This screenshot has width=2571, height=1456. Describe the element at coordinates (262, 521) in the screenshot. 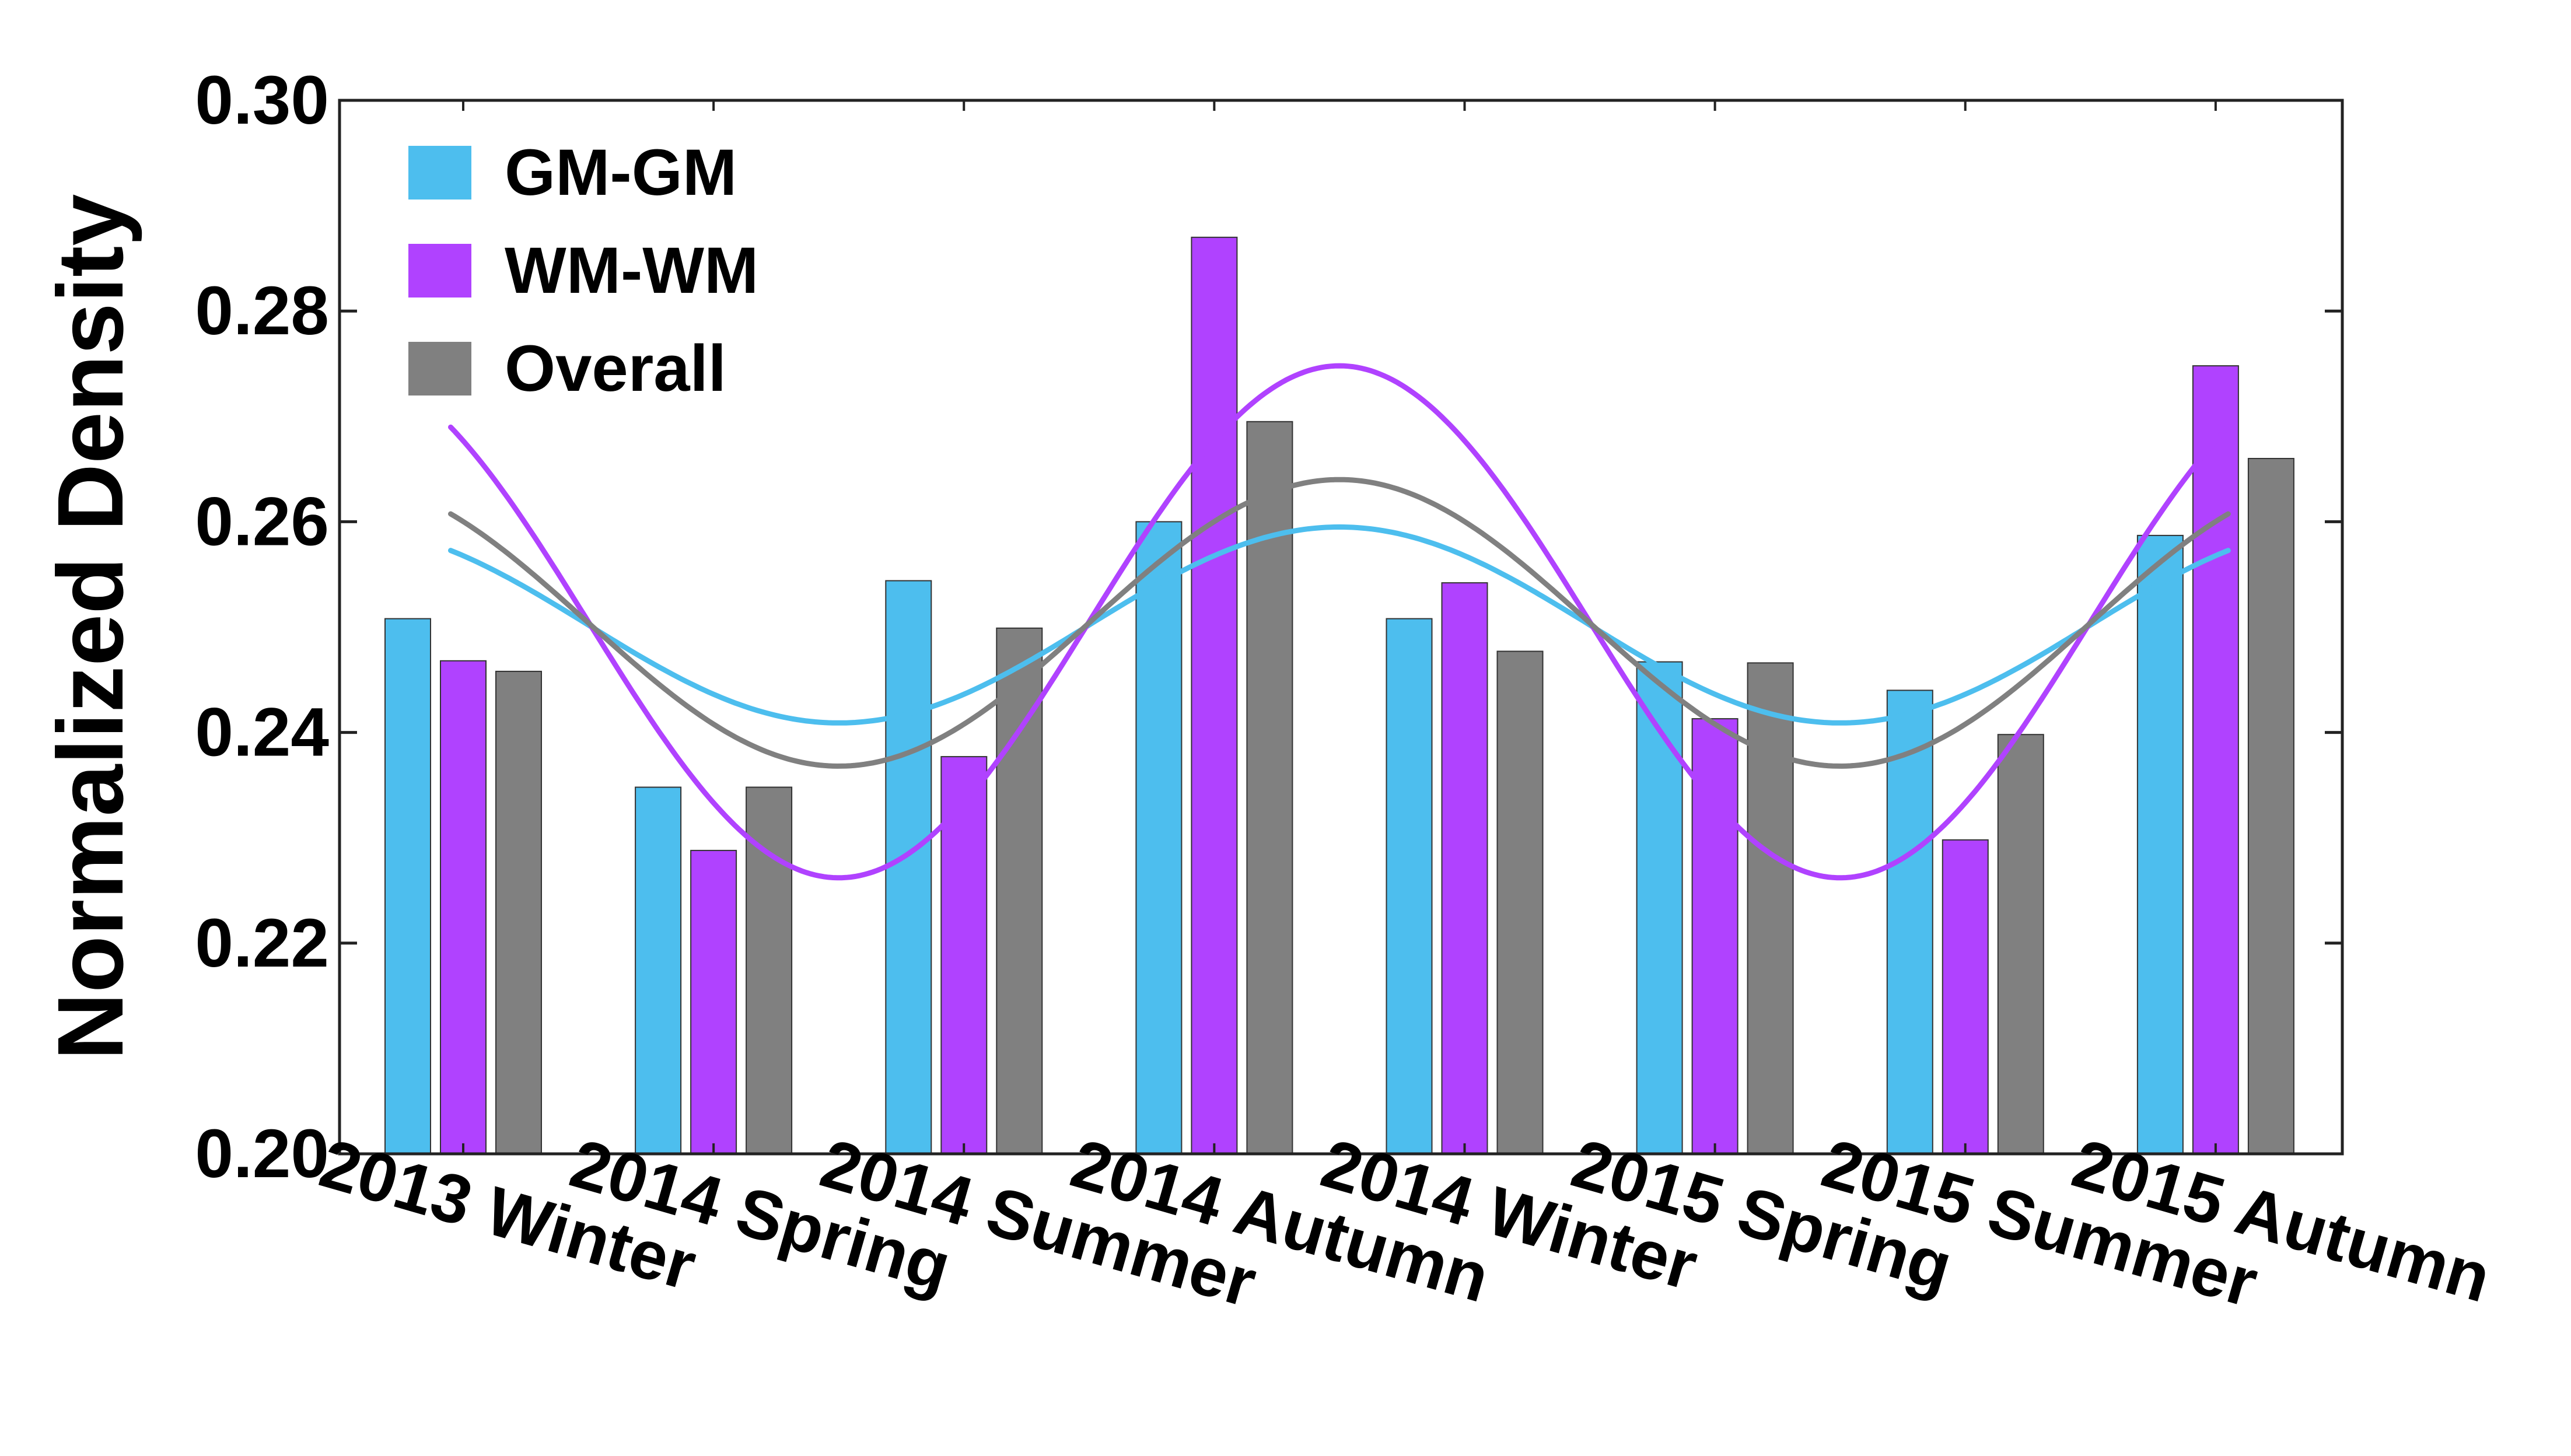

I see `y-tick-label: 0.26` at that location.